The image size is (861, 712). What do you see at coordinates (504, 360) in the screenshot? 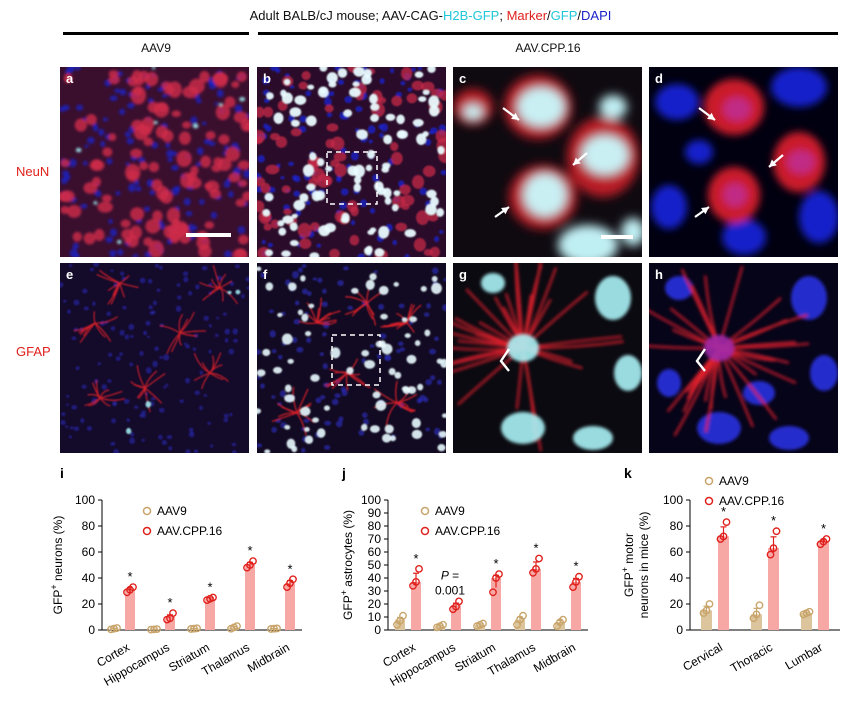
I see `chevron-marker` at bounding box center [504, 360].